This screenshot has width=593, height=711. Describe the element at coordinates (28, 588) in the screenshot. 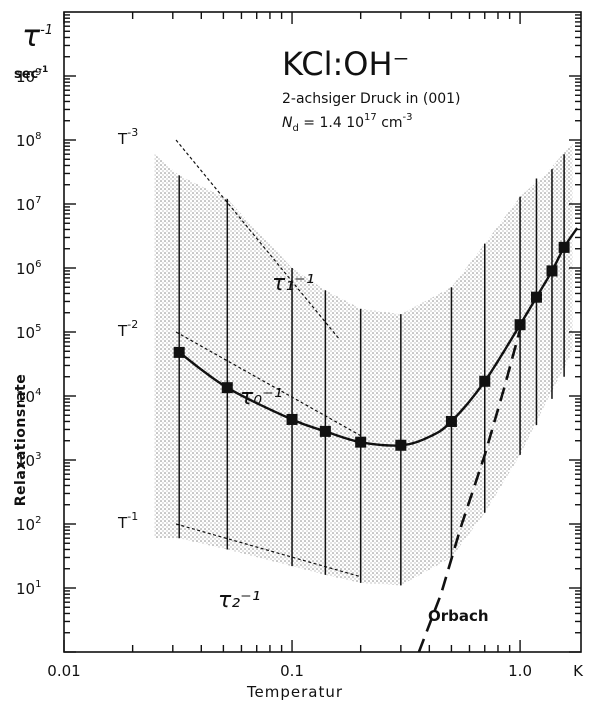

I see `y-tick-label: 10¹` at that location.